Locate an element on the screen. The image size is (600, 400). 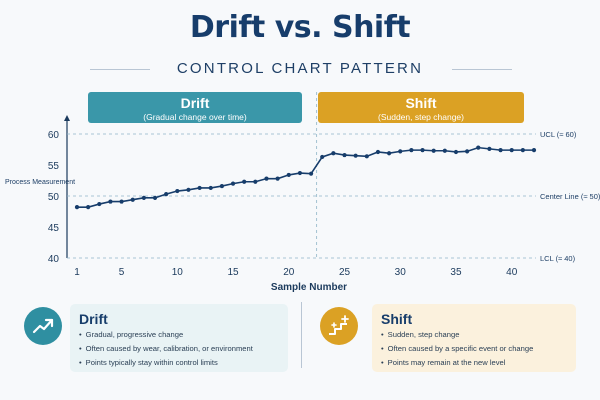
step-up-icon is located at coordinates (339, 325).